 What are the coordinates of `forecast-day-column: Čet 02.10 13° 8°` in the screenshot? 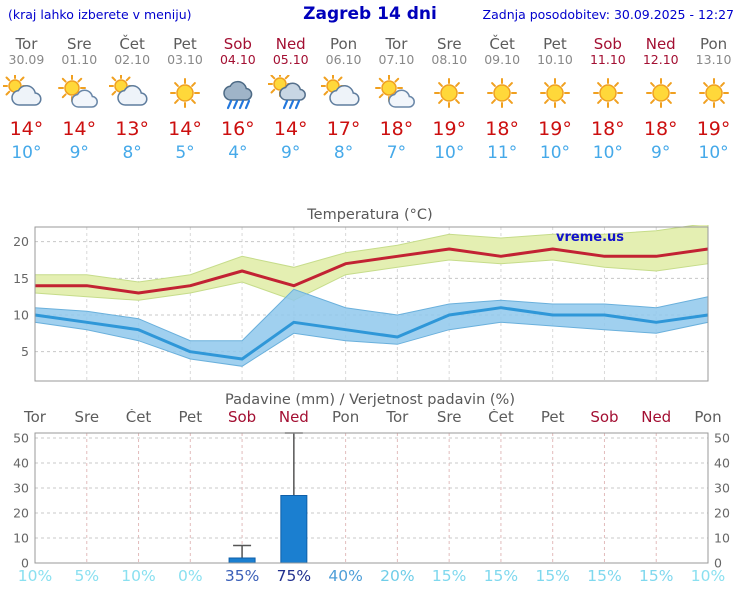 It's located at (132, 99).